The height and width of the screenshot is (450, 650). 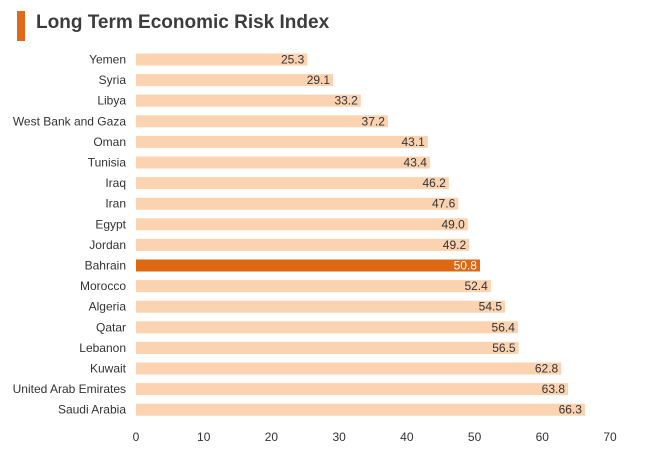 I want to click on category-label: Yemen, so click(x=107, y=60).